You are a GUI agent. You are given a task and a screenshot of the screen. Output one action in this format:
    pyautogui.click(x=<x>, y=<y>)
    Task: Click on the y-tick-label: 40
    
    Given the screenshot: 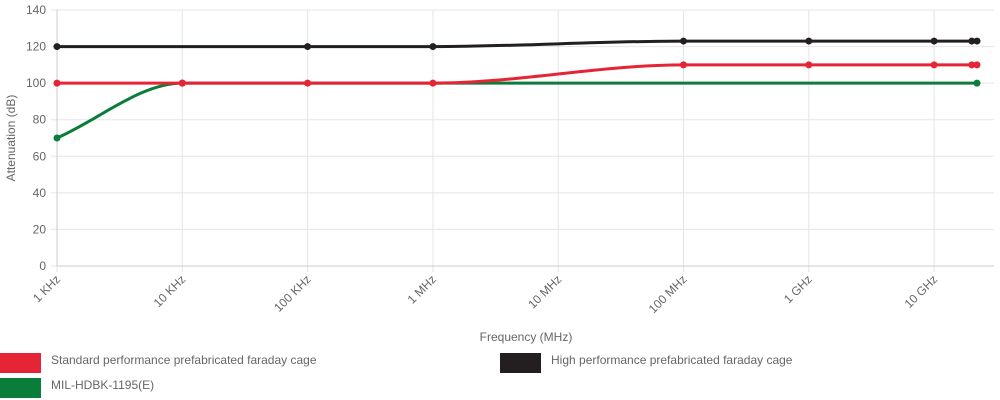 What is the action you would take?
    pyautogui.click(x=40, y=193)
    